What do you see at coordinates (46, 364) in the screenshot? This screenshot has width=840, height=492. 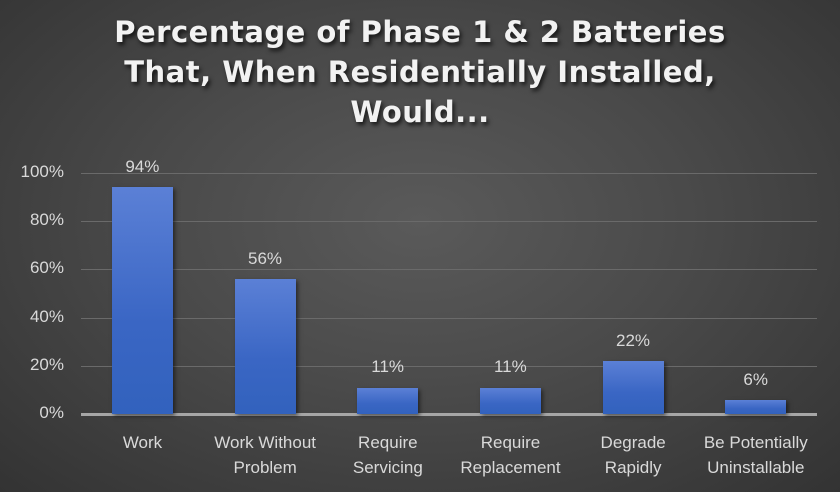 I see `y-tick-label: 20%` at bounding box center [46, 364].